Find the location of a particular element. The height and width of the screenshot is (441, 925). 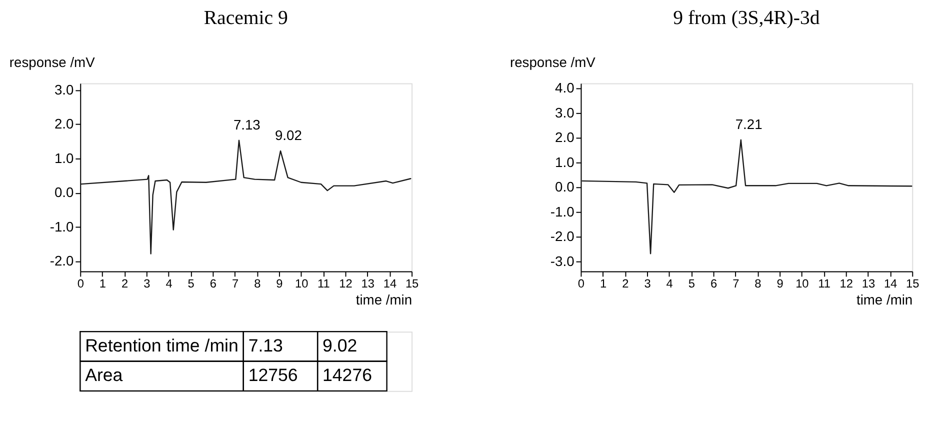

annotation: 7.13 is located at coordinates (247, 124).